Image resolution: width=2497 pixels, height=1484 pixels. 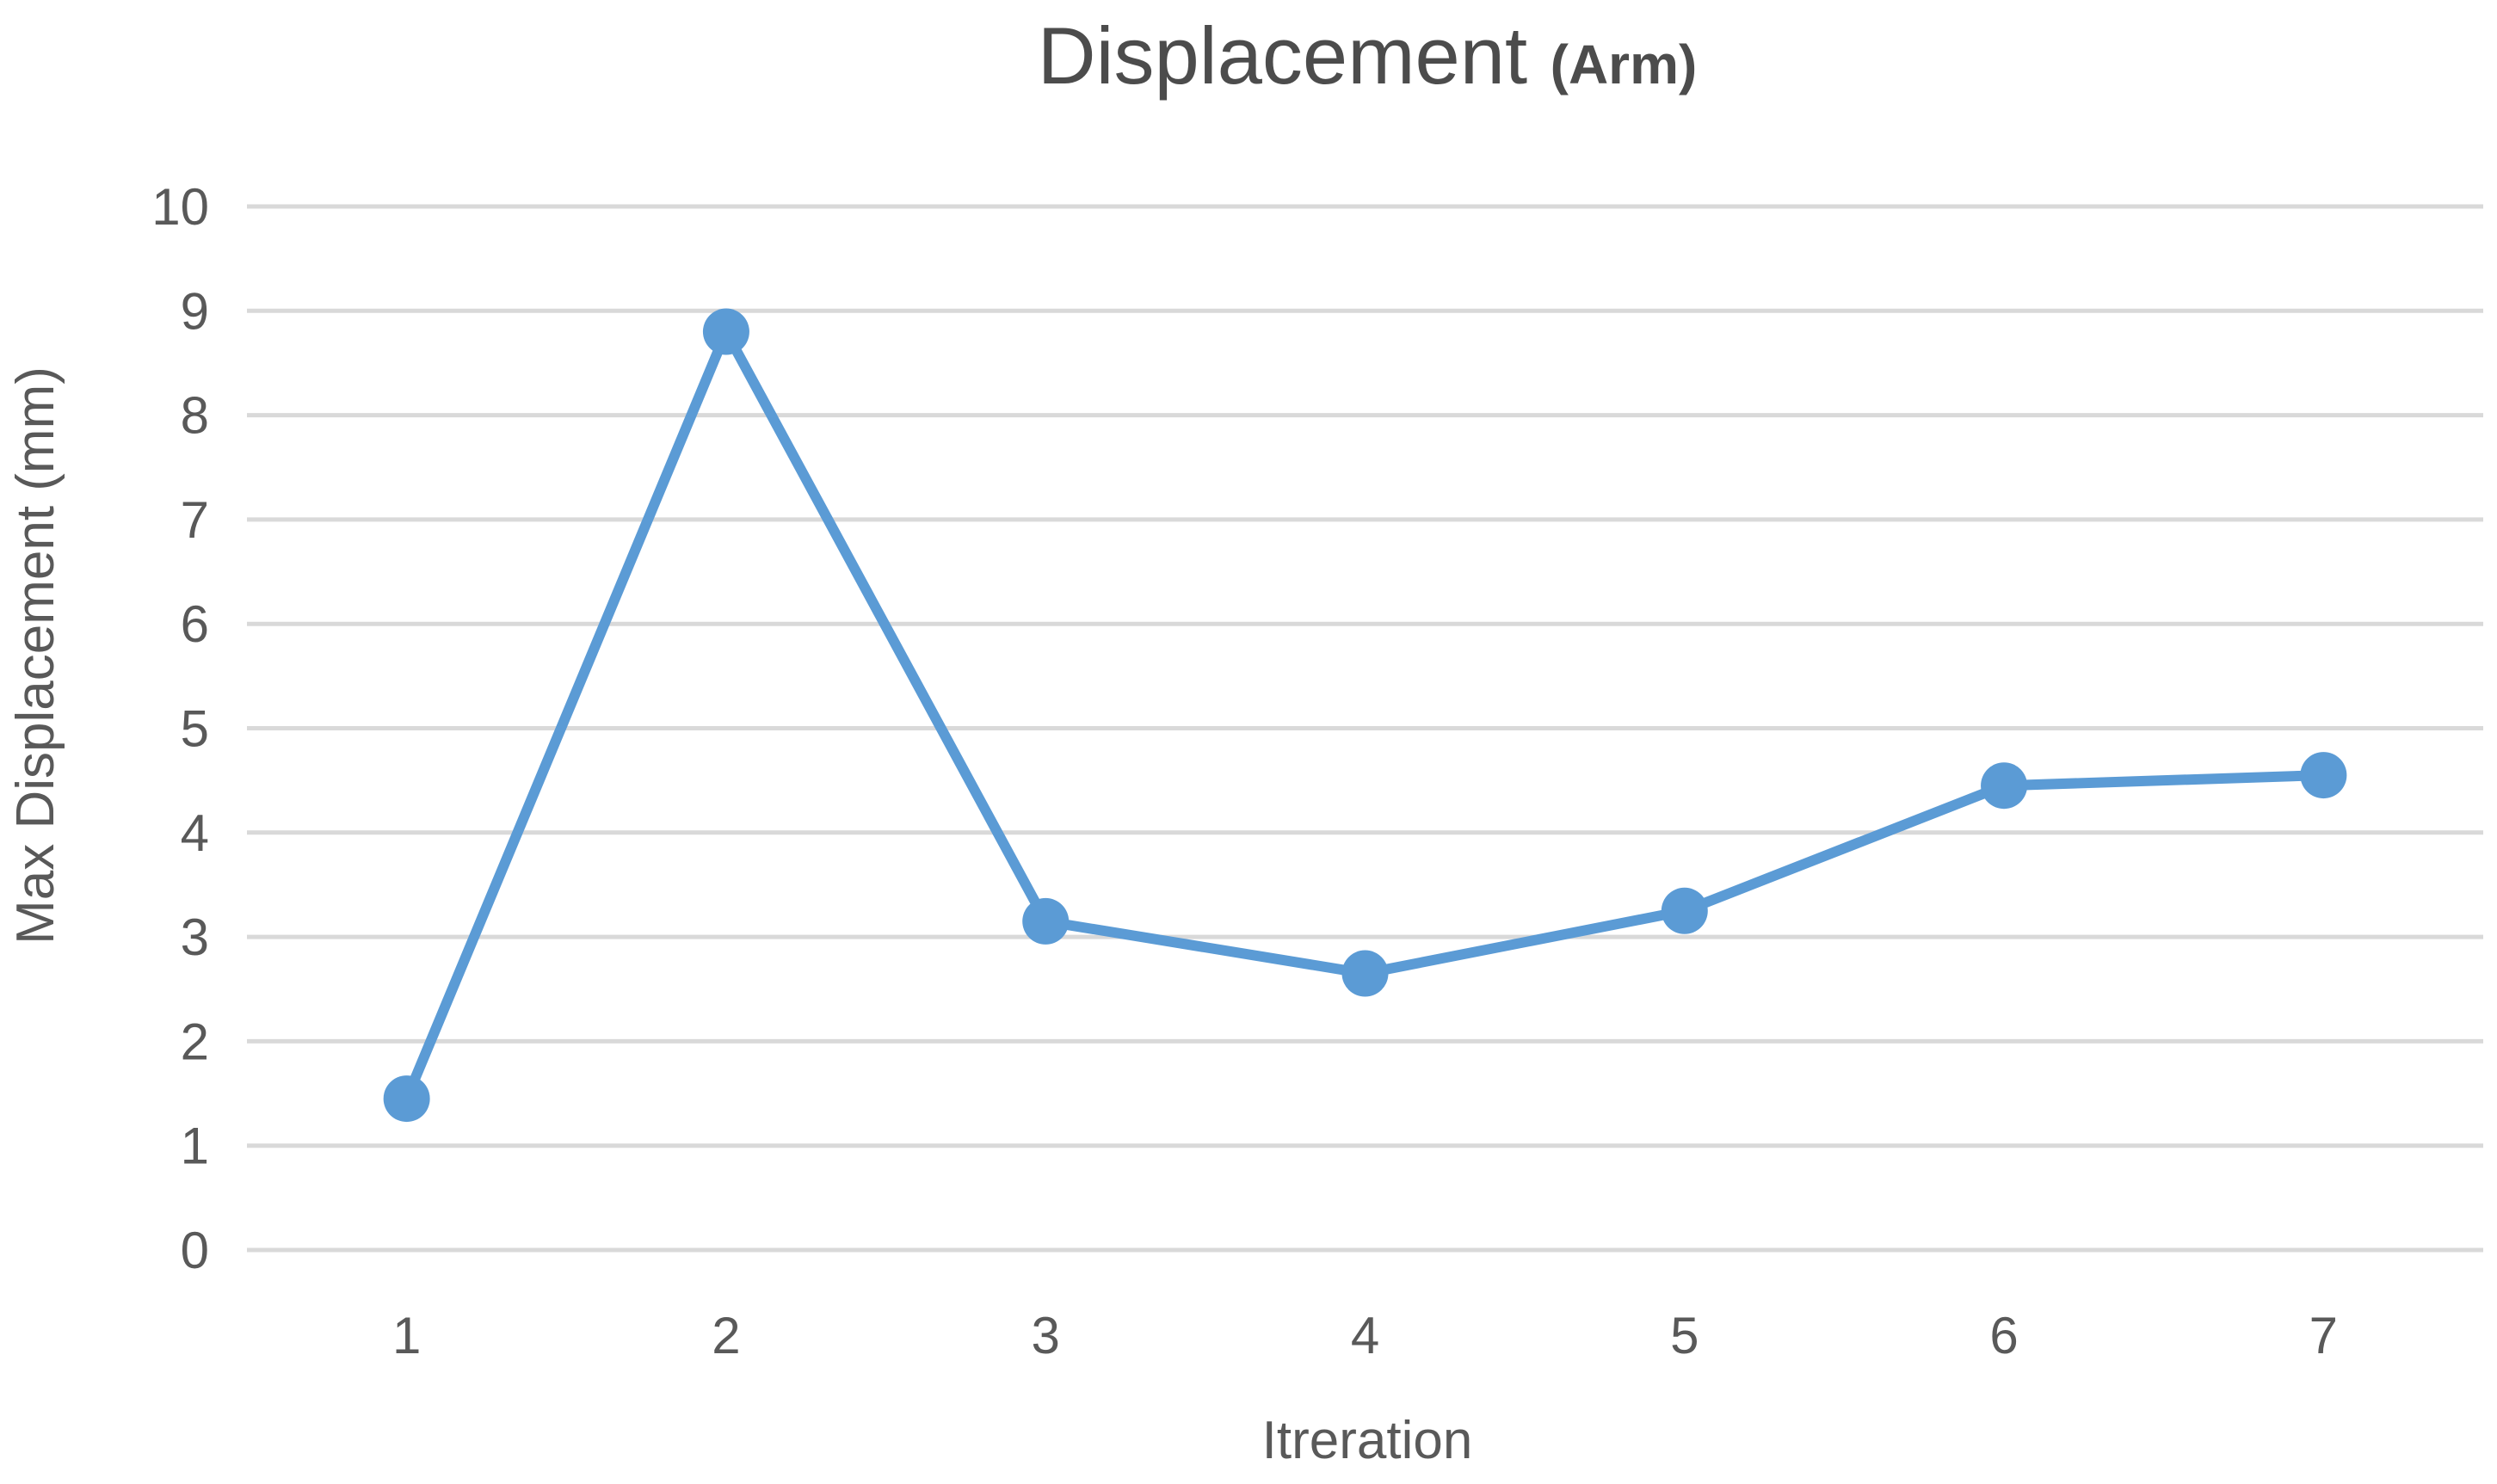 I want to click on x-tick-label: 1, so click(x=407, y=1335).